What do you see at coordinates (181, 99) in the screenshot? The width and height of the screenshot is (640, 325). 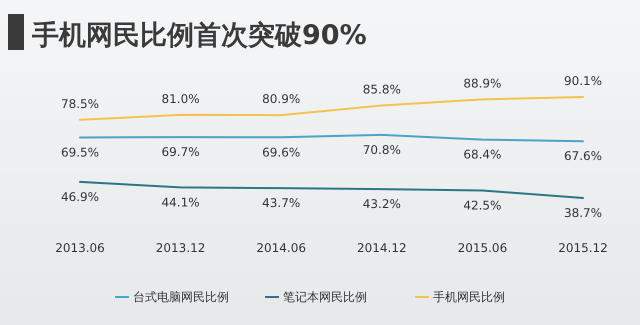 I see `data-label: 81.0%` at bounding box center [181, 99].